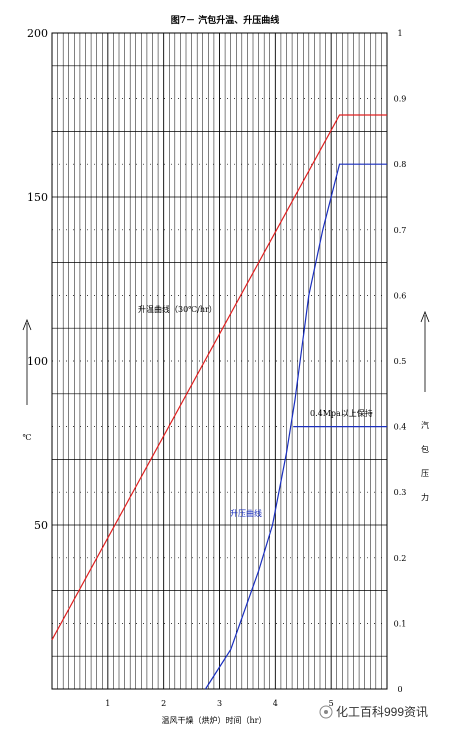 The image size is (449, 731). I want to click on watermark: 化工百科999资讯, so click(373, 712).